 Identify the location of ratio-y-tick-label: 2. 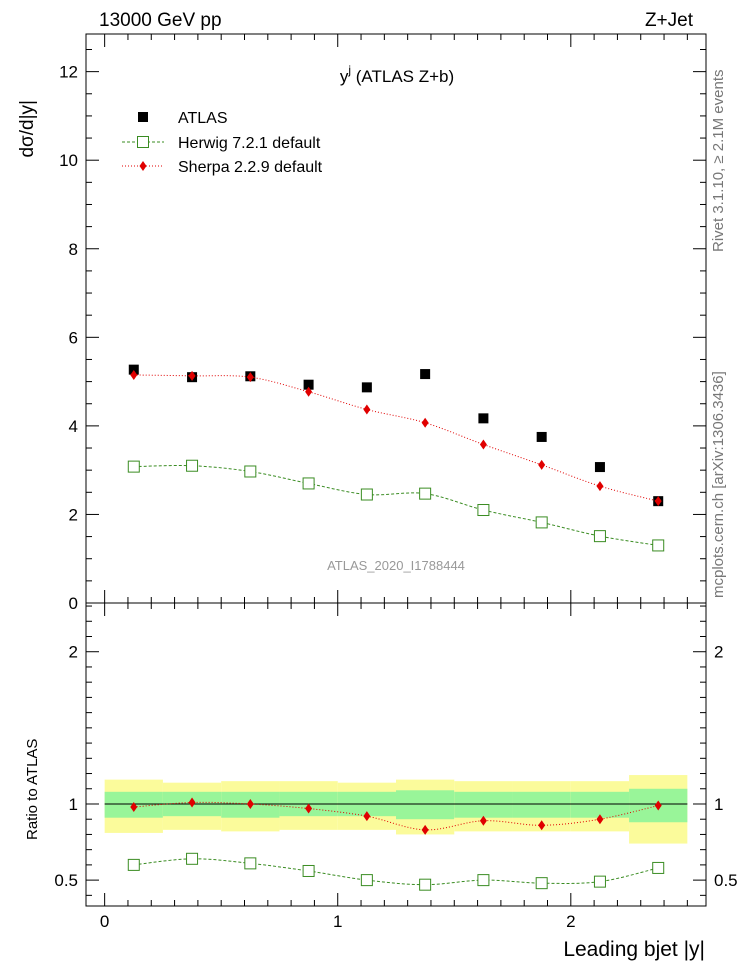
(73, 652).